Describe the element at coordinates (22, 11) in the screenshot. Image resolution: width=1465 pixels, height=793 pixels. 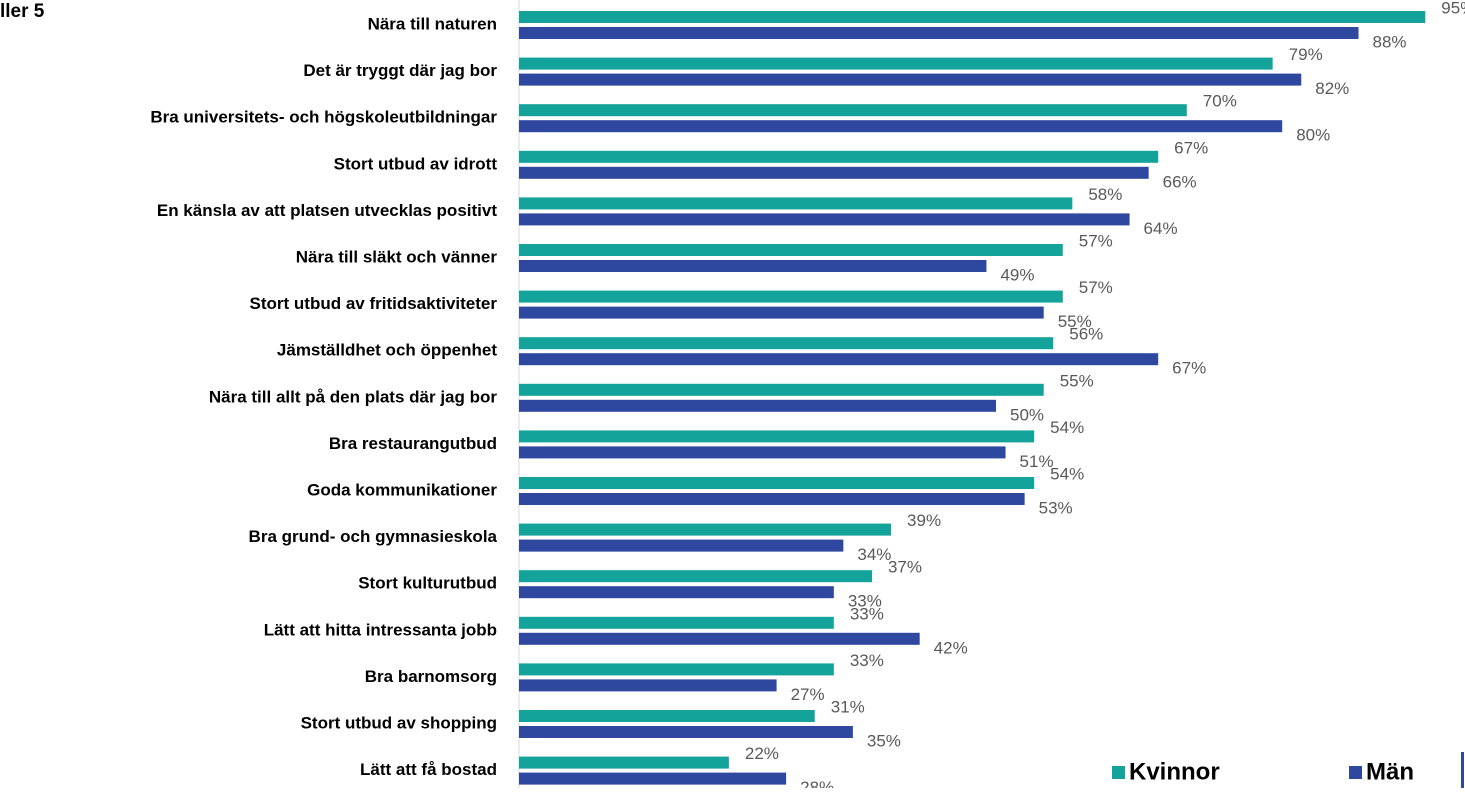
I see `chart-title: ller 5` at that location.